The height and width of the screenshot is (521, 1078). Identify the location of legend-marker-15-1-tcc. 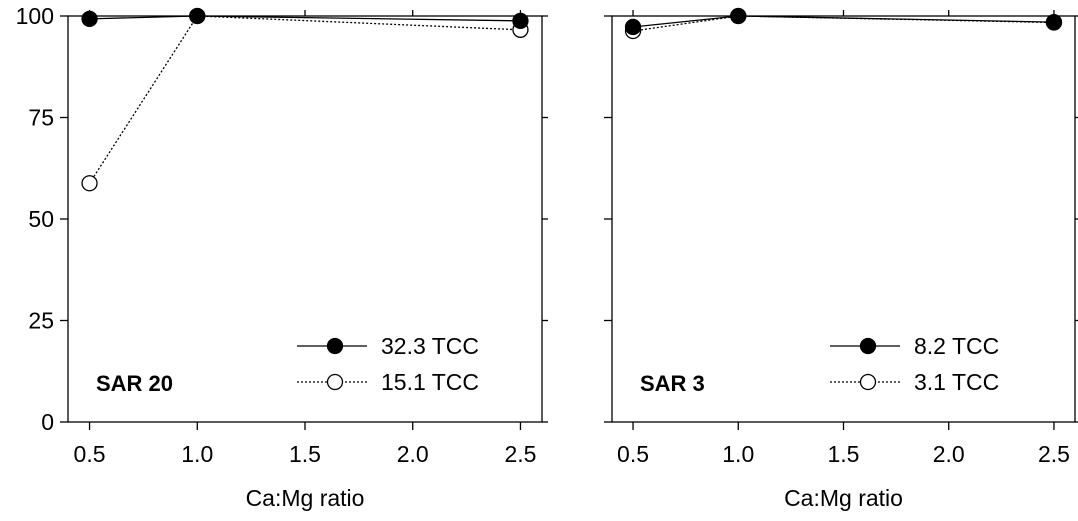
(335, 382).